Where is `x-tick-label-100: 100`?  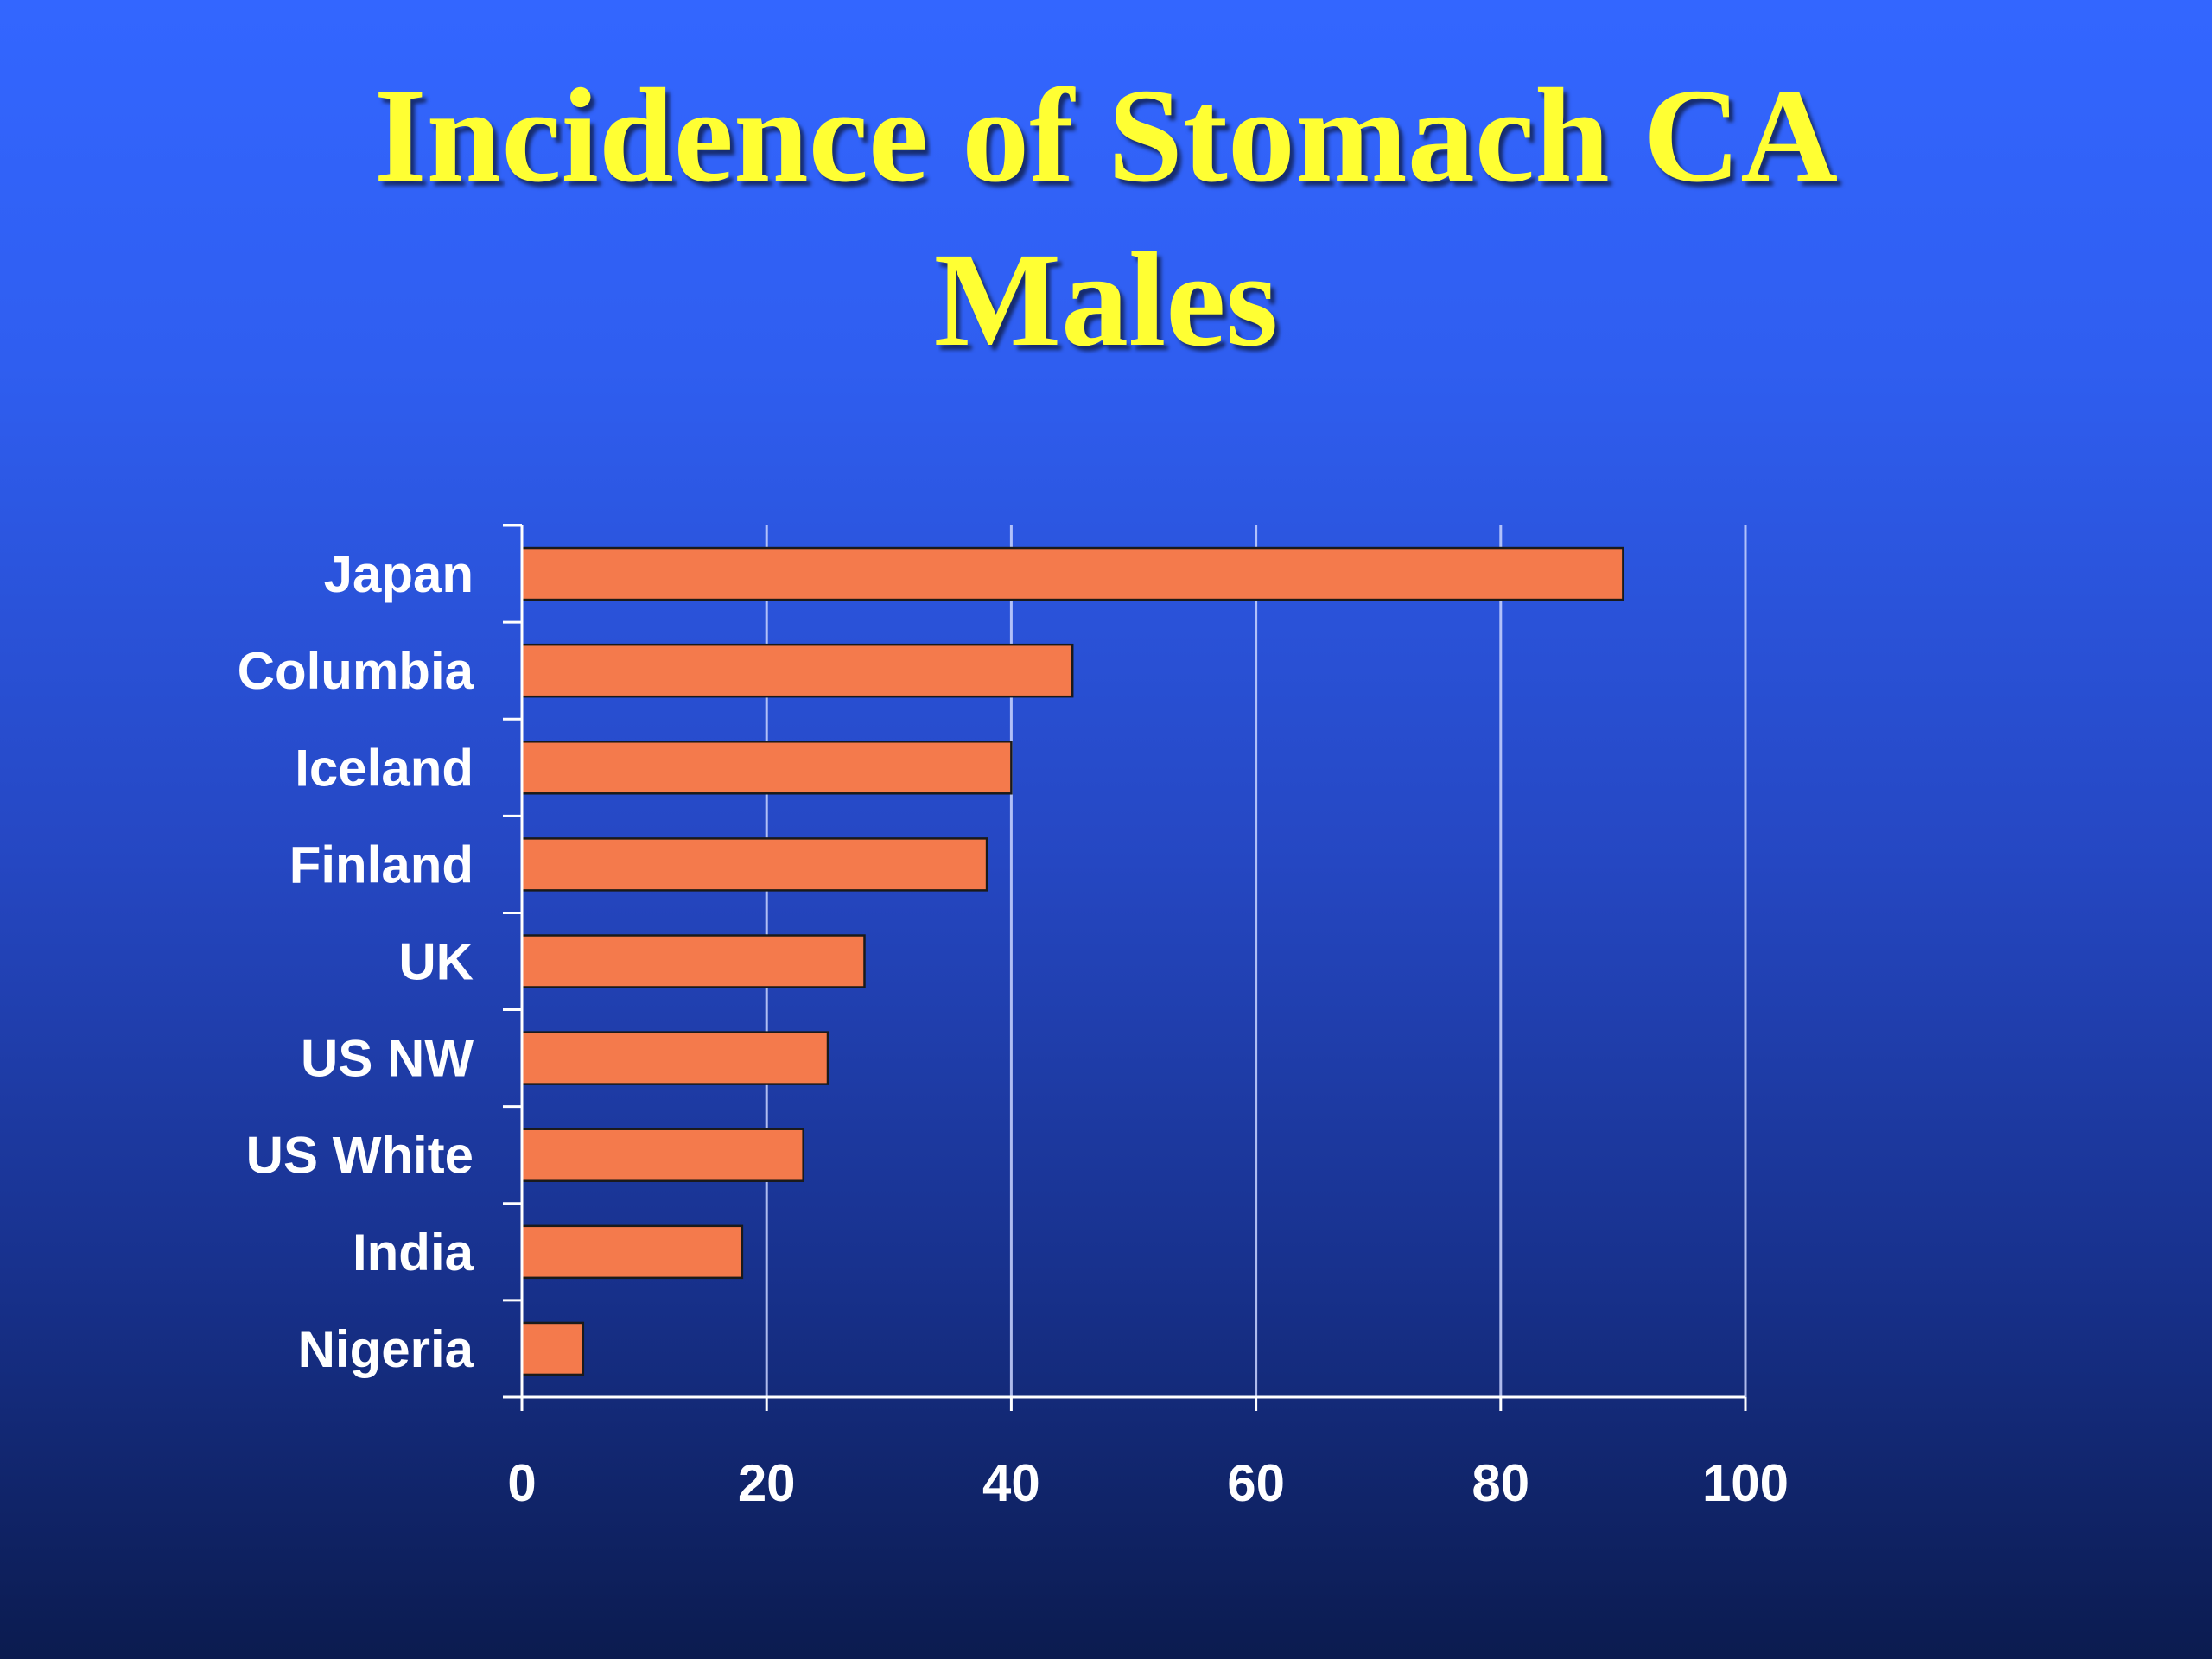
x-tick-label-100: 100 is located at coordinates (1745, 1483).